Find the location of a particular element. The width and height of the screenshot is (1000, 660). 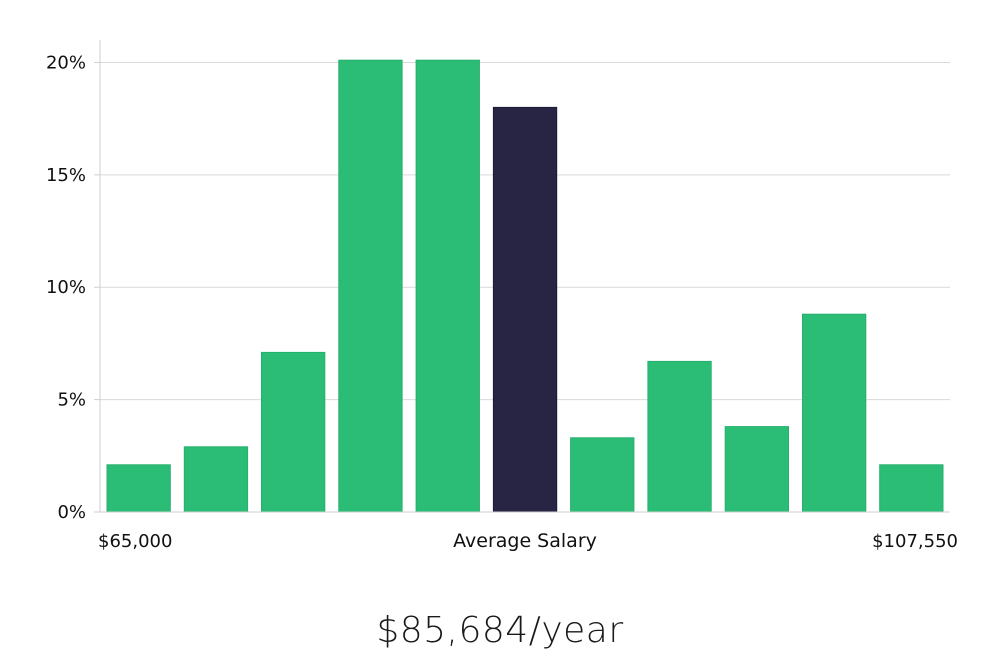

x-tick-right: $107,550 is located at coordinates (915, 541).